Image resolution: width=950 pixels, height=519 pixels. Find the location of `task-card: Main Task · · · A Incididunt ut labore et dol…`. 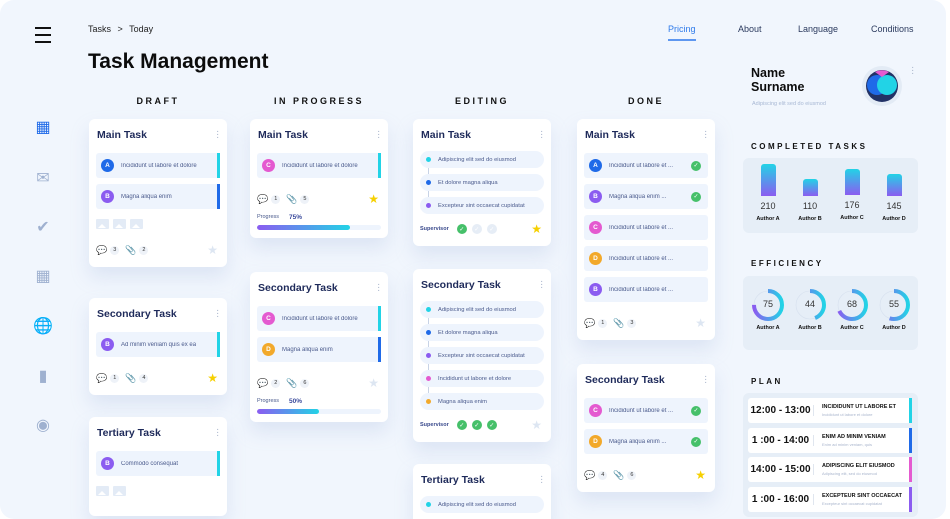

task-card: Main Task · · · A Incididunt ut labore et dol… is located at coordinates (158, 193).